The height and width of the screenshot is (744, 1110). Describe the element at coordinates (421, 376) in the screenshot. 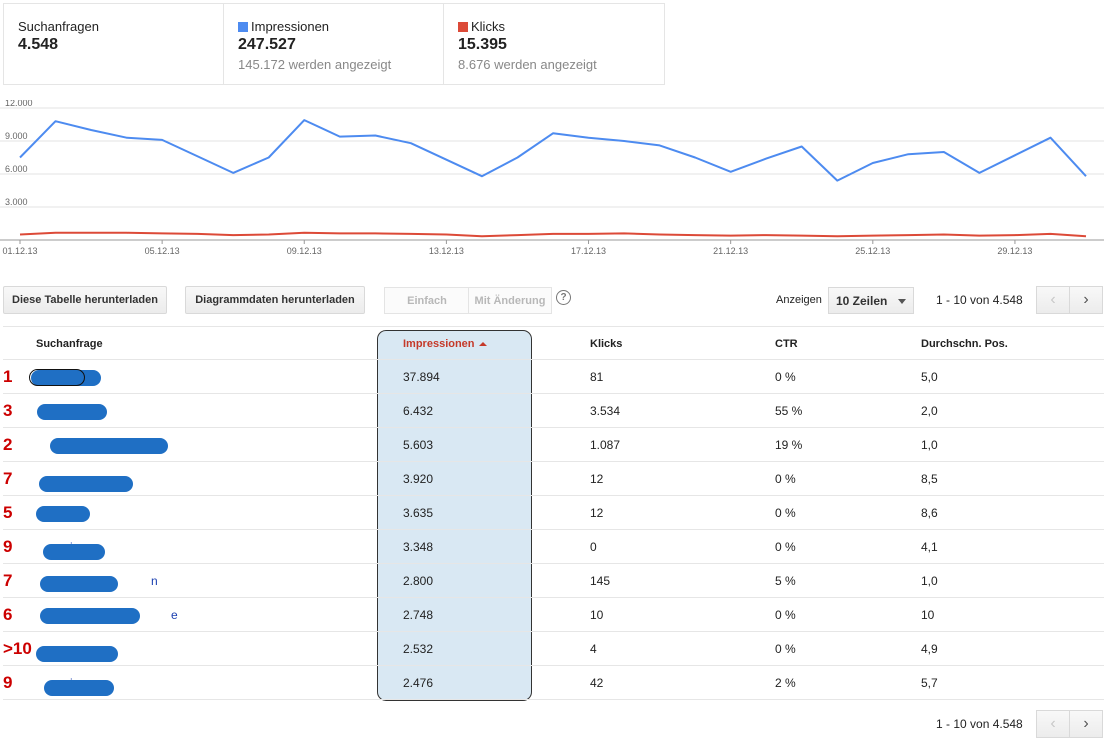

I see `impressions-cell: 37.894` at that location.